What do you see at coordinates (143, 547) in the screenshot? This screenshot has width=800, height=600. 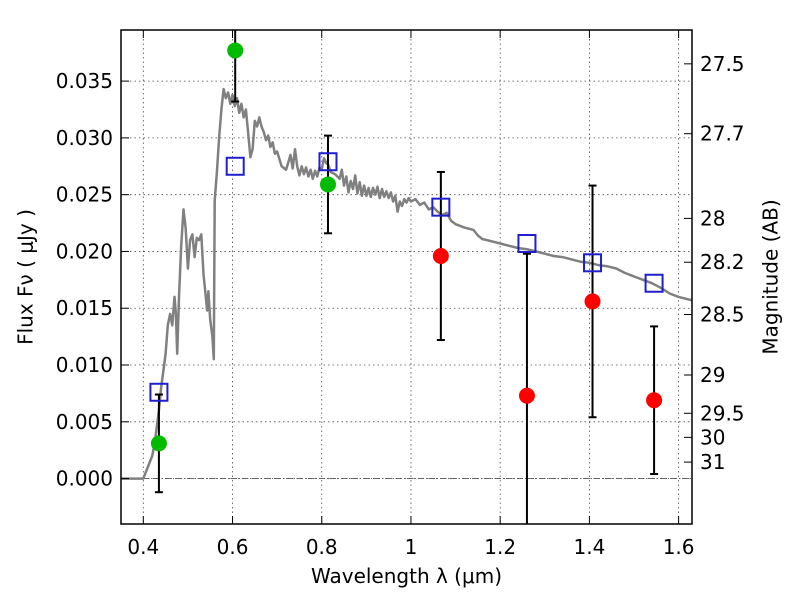 I see `x-tick-label: 0.4` at bounding box center [143, 547].